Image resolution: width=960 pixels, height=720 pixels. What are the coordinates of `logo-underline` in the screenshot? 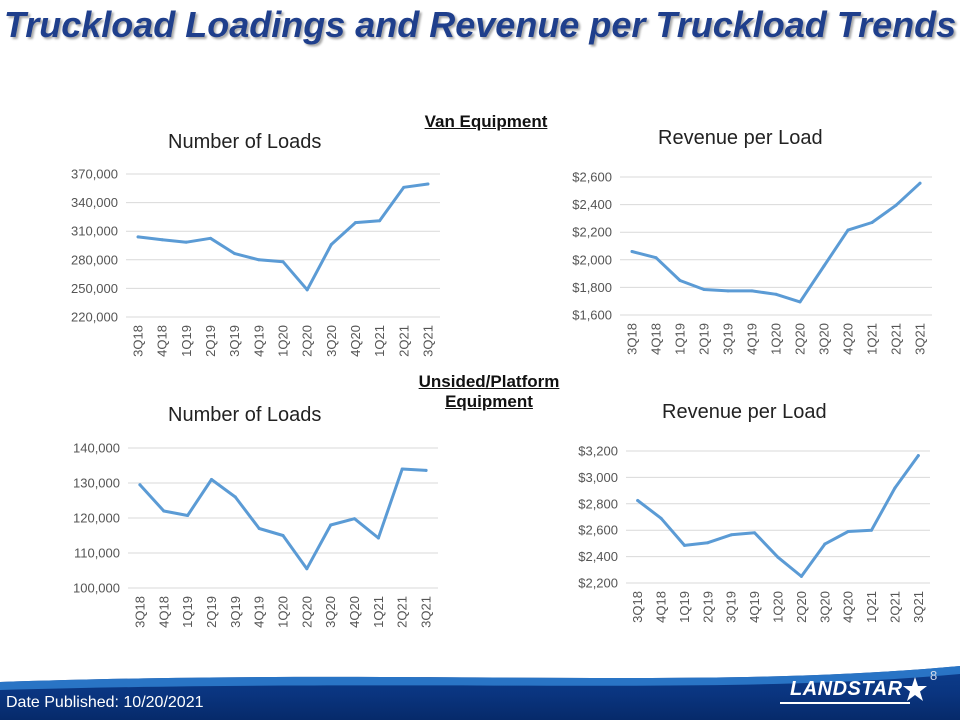 It's located at (845, 703).